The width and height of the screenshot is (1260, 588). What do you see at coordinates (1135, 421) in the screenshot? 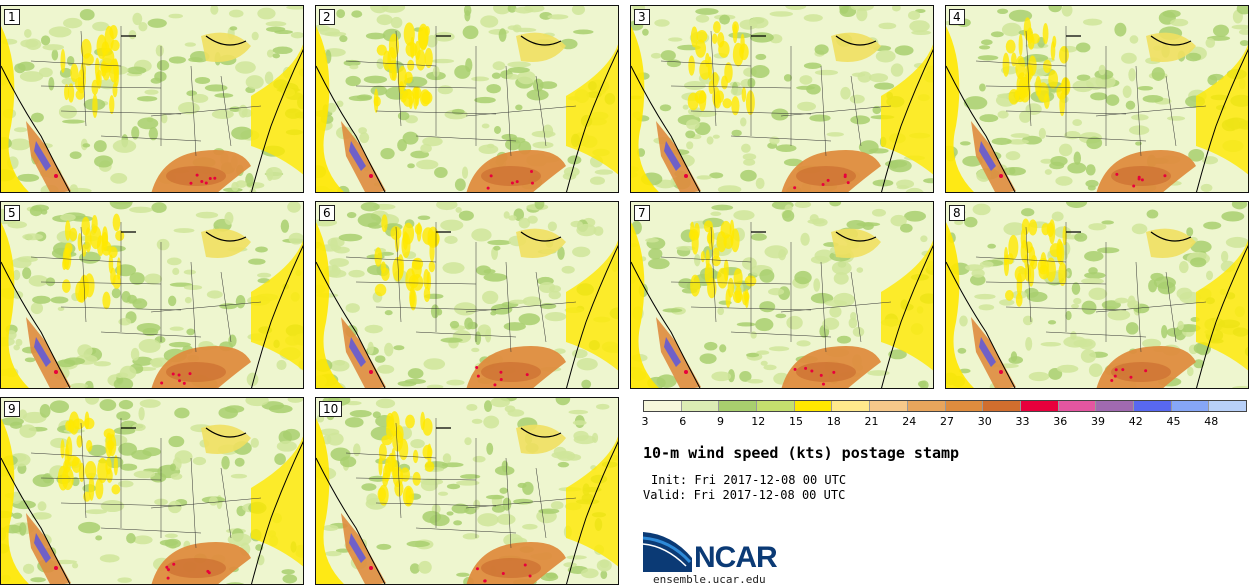
I see `colorbar-tick: 42` at bounding box center [1135, 421].